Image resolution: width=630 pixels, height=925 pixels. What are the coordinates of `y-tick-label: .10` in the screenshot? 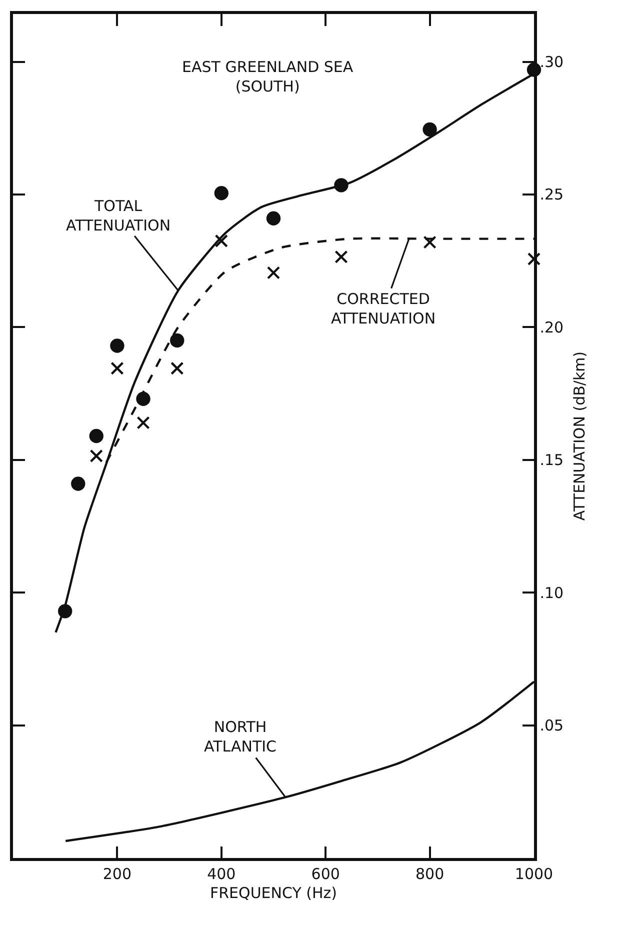 It's located at (552, 593).